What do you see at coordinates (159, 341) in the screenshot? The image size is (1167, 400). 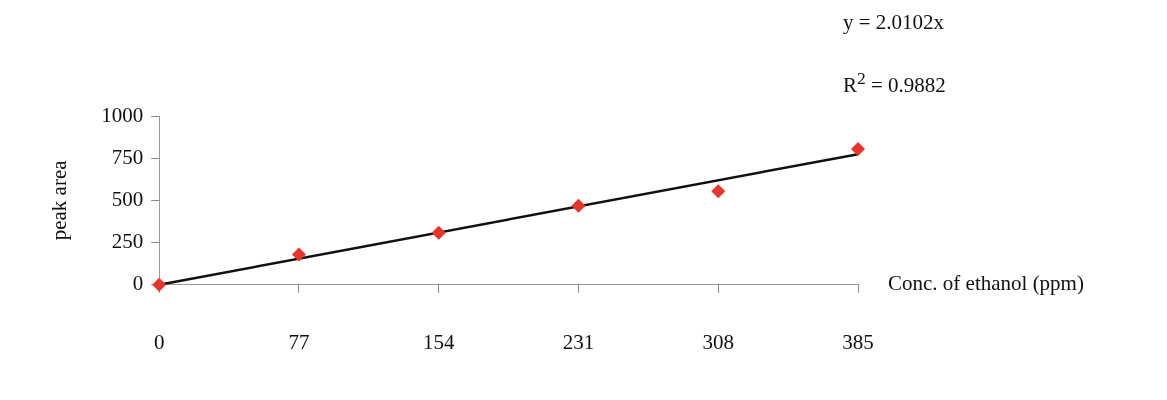 I see `x-tick-label: 0` at bounding box center [159, 341].